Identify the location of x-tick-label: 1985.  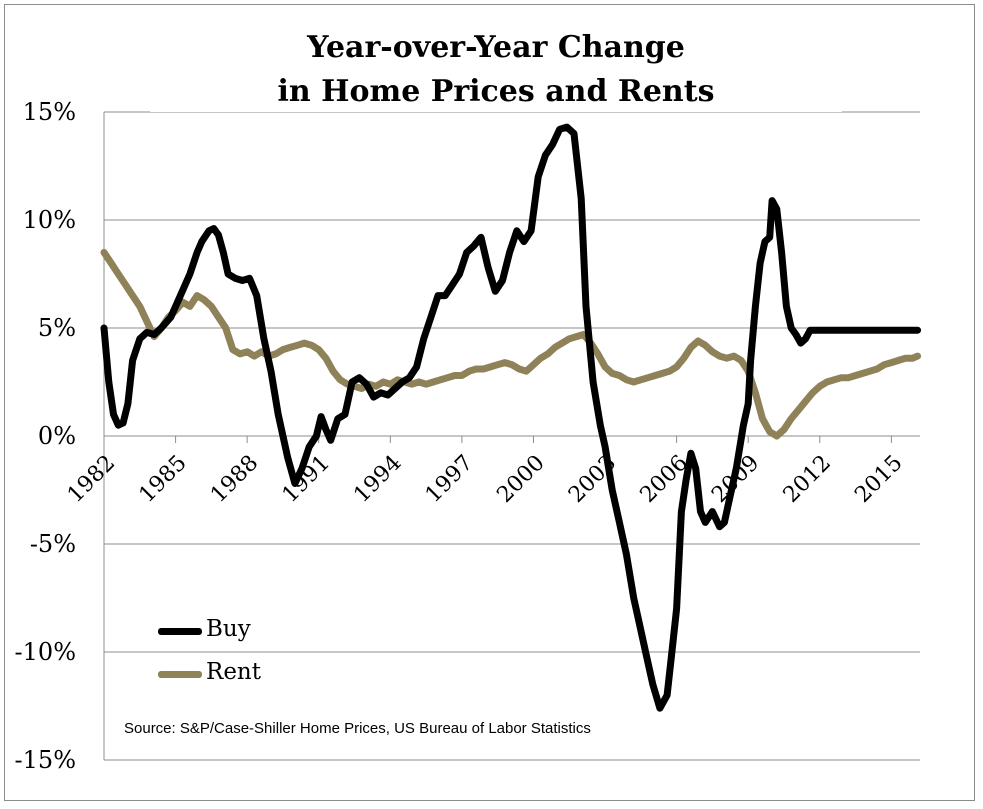
(163, 479).